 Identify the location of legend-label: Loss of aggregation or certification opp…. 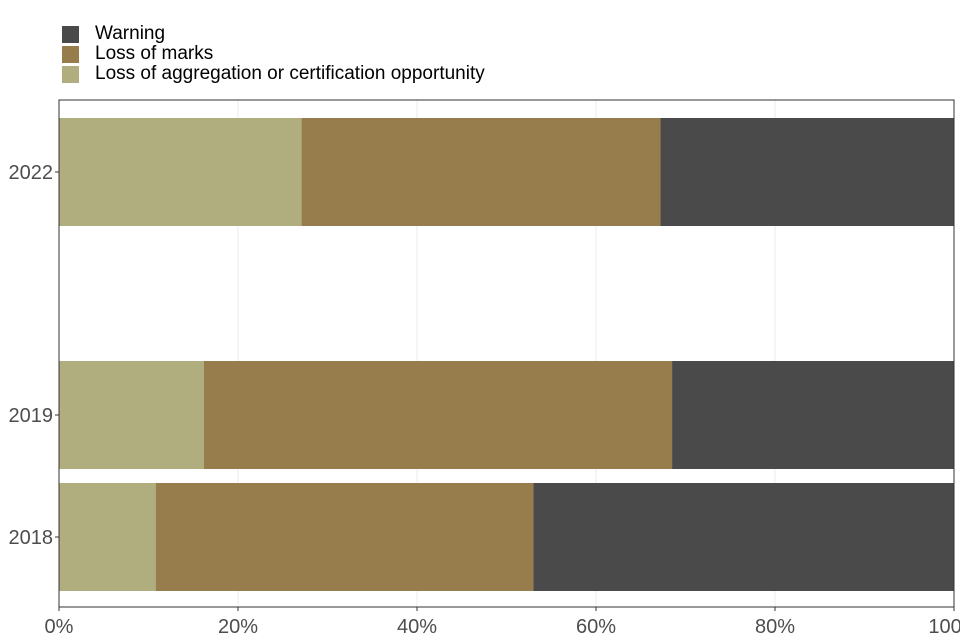
(290, 73).